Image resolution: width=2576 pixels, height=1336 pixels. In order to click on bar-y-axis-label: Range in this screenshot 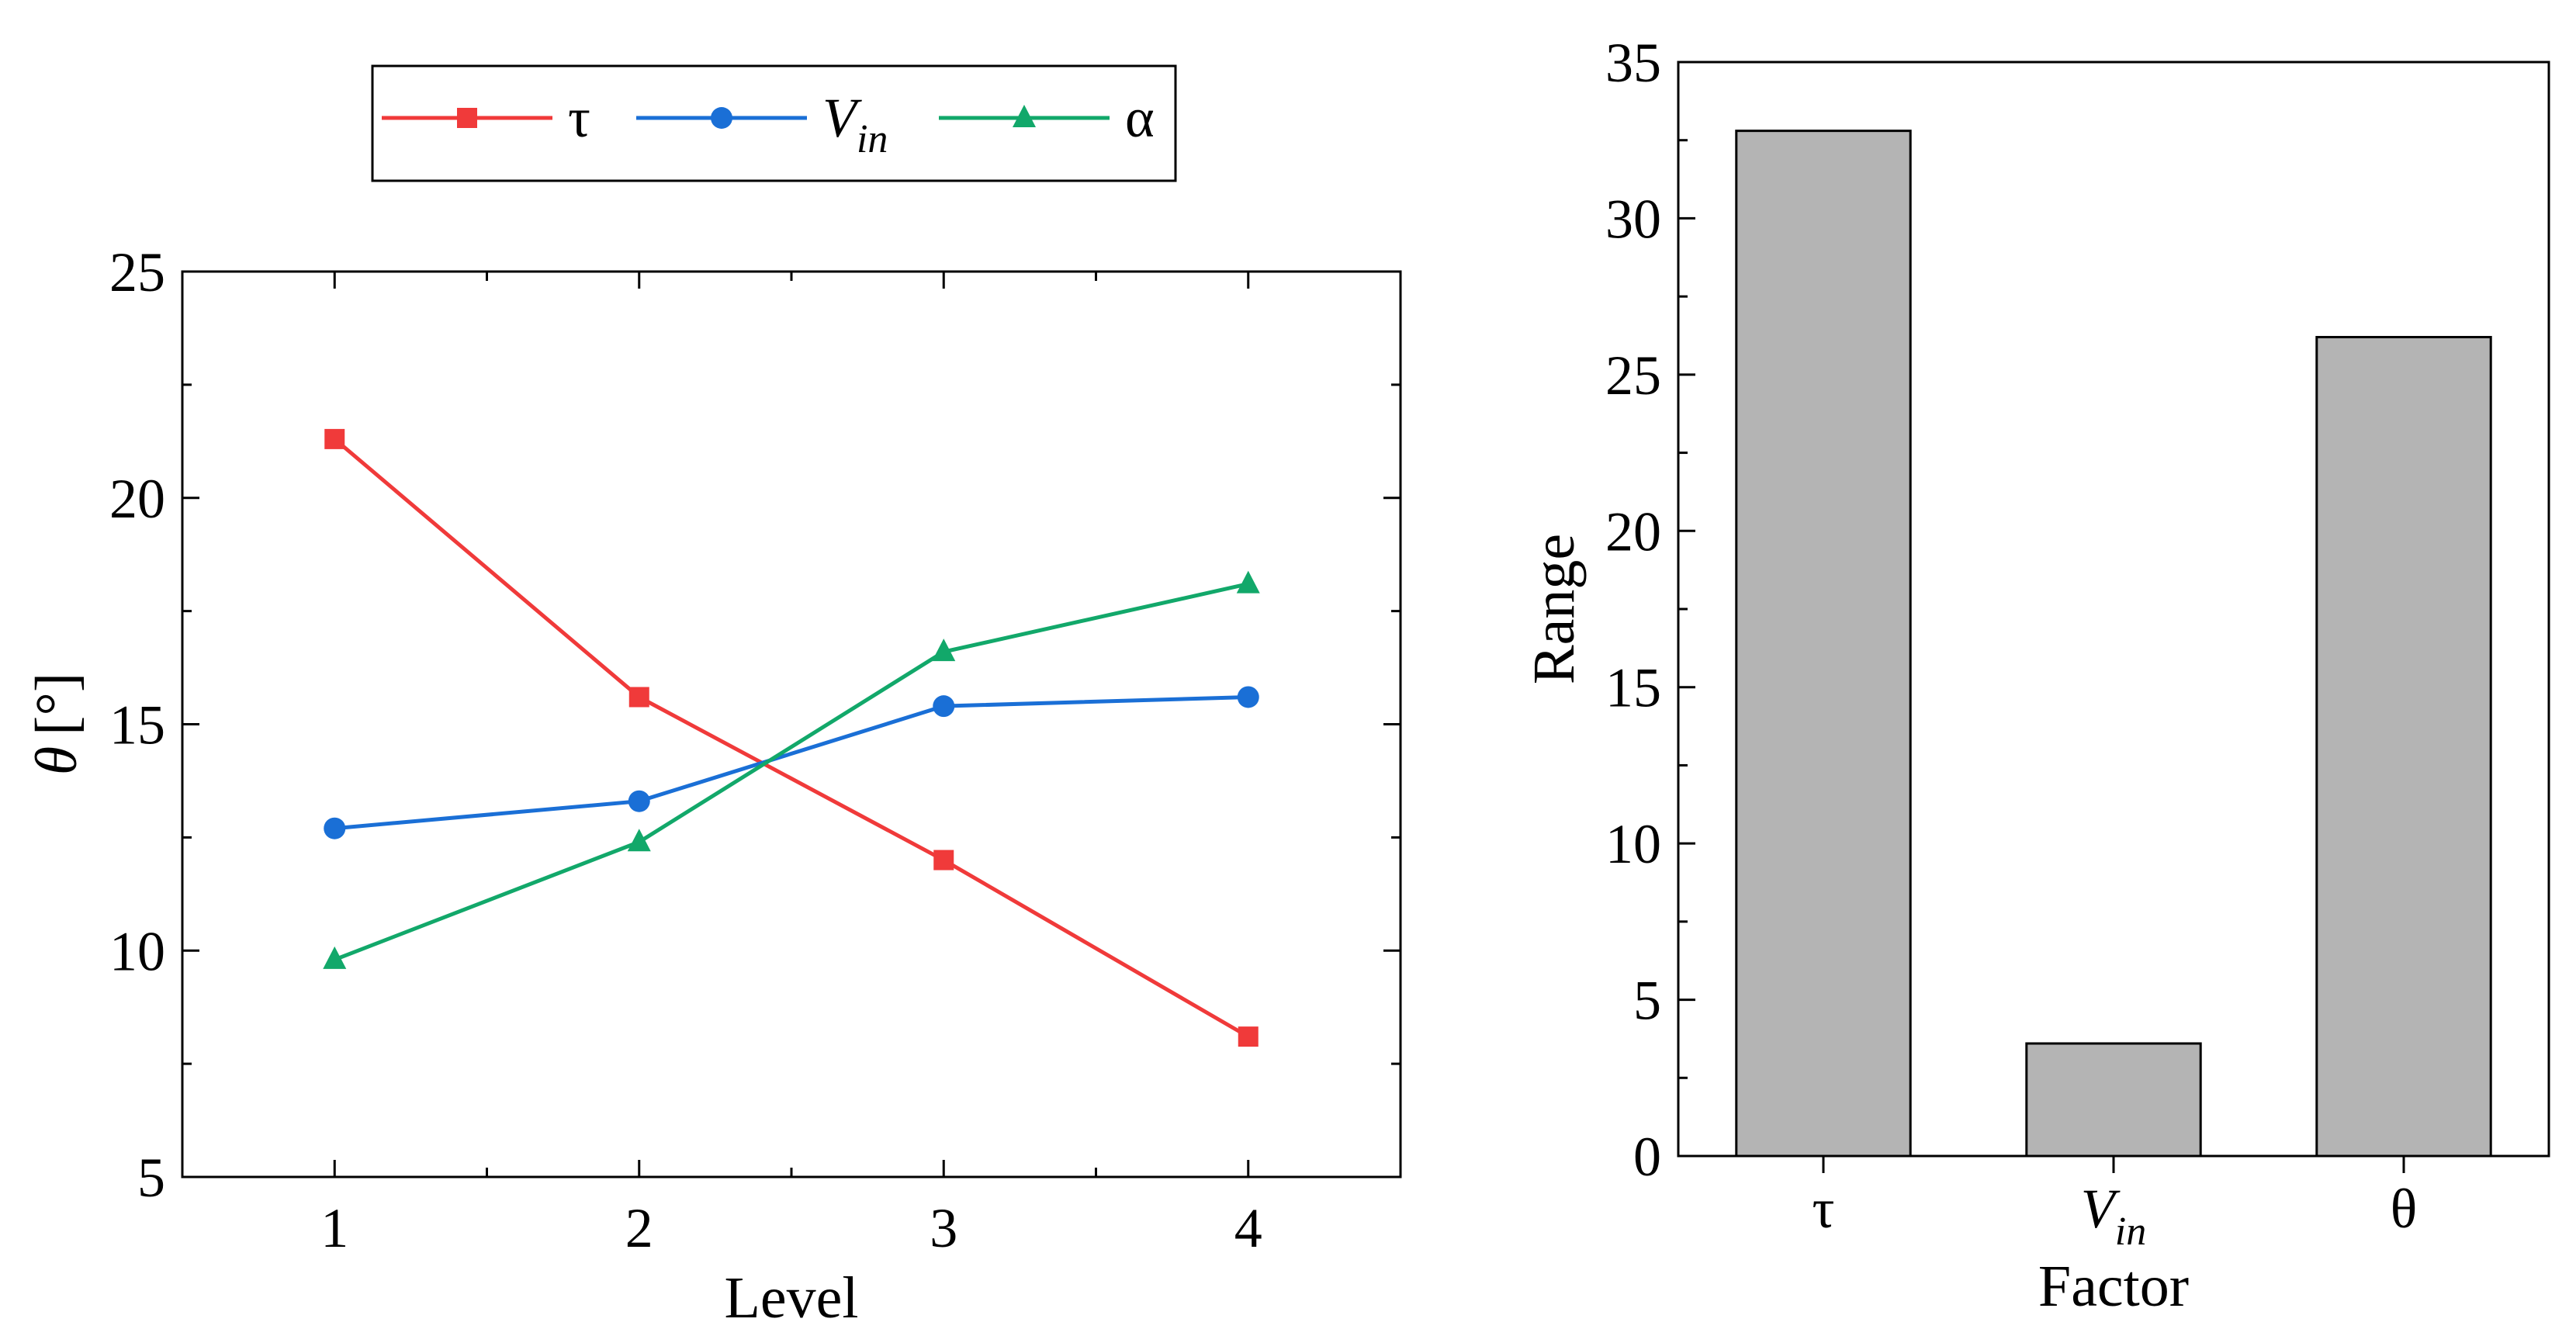, I will do `click(1554, 609)`.